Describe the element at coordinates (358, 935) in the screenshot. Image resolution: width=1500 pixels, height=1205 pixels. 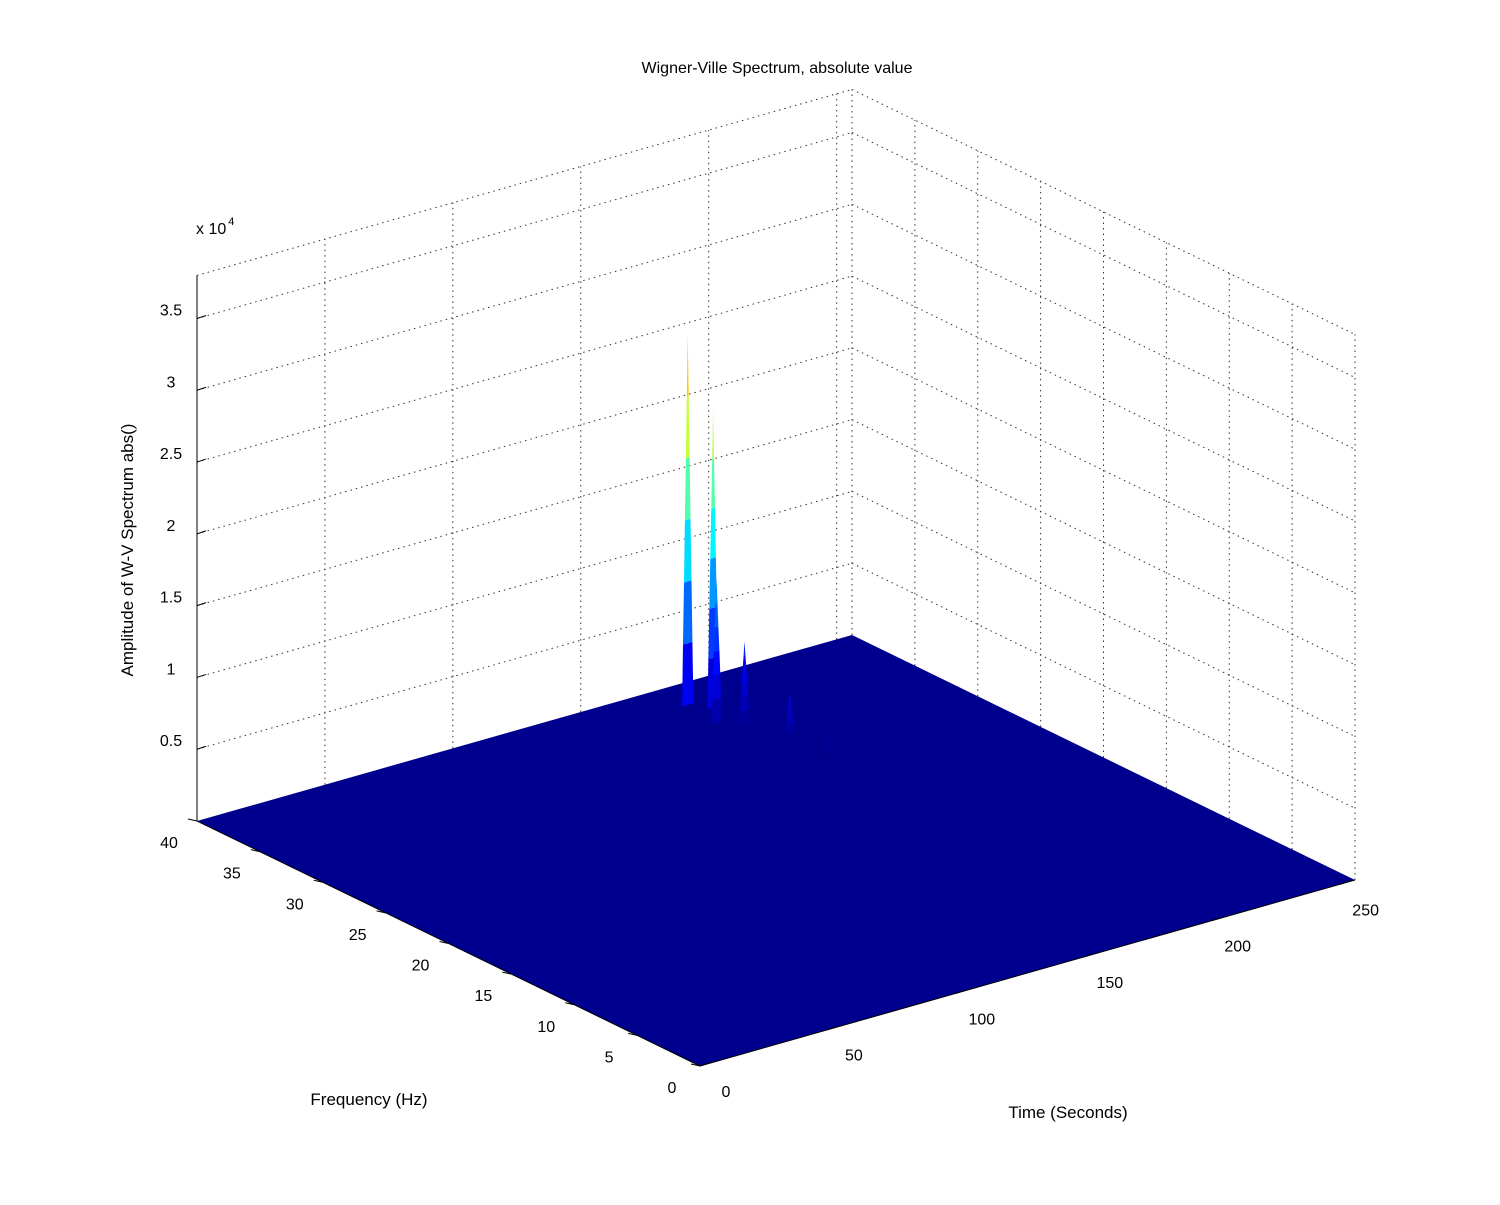
I see `y-tick-label: 25` at that location.